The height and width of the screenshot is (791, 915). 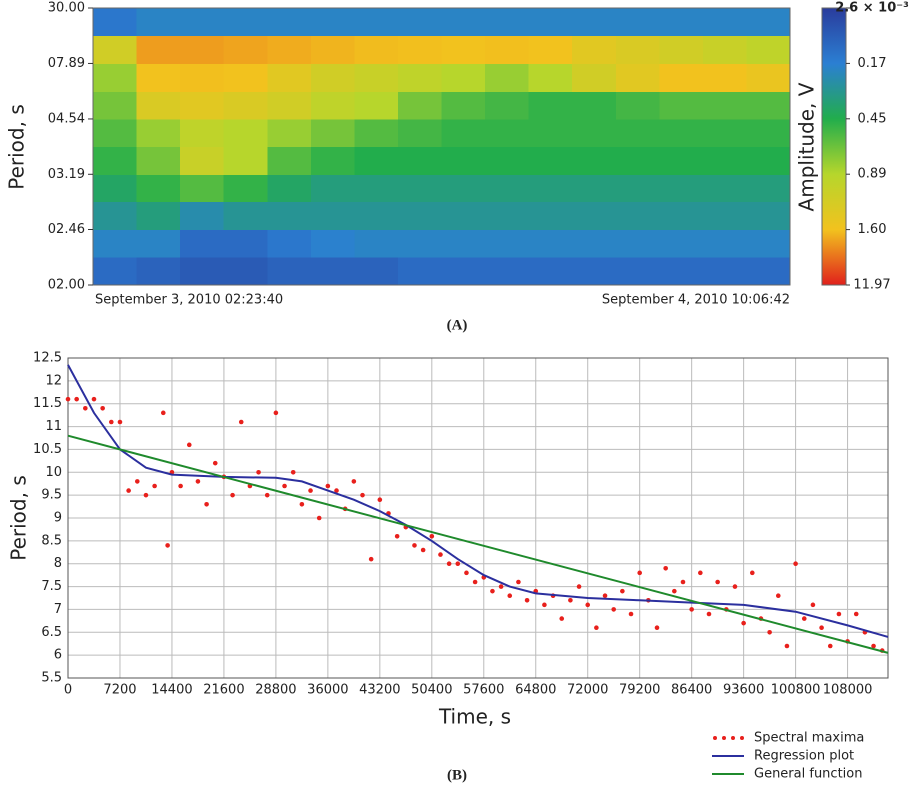 What do you see at coordinates (58, 609) in the screenshot?
I see `y-tick-label: 7` at bounding box center [58, 609].